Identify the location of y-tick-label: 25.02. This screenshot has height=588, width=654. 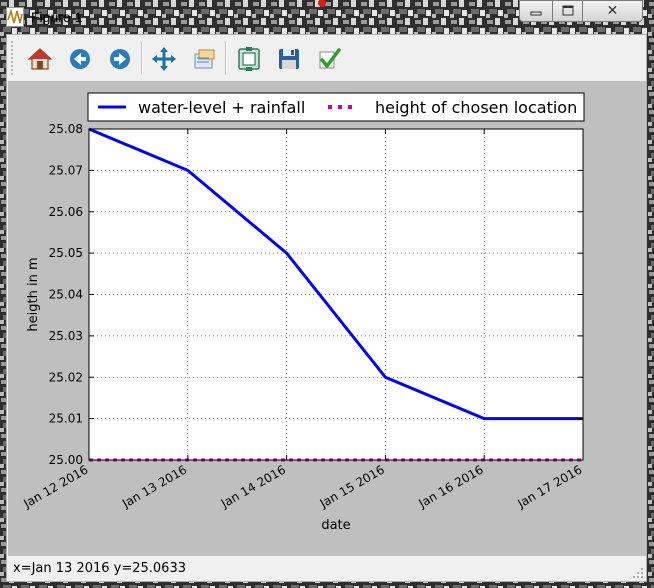
(66, 377).